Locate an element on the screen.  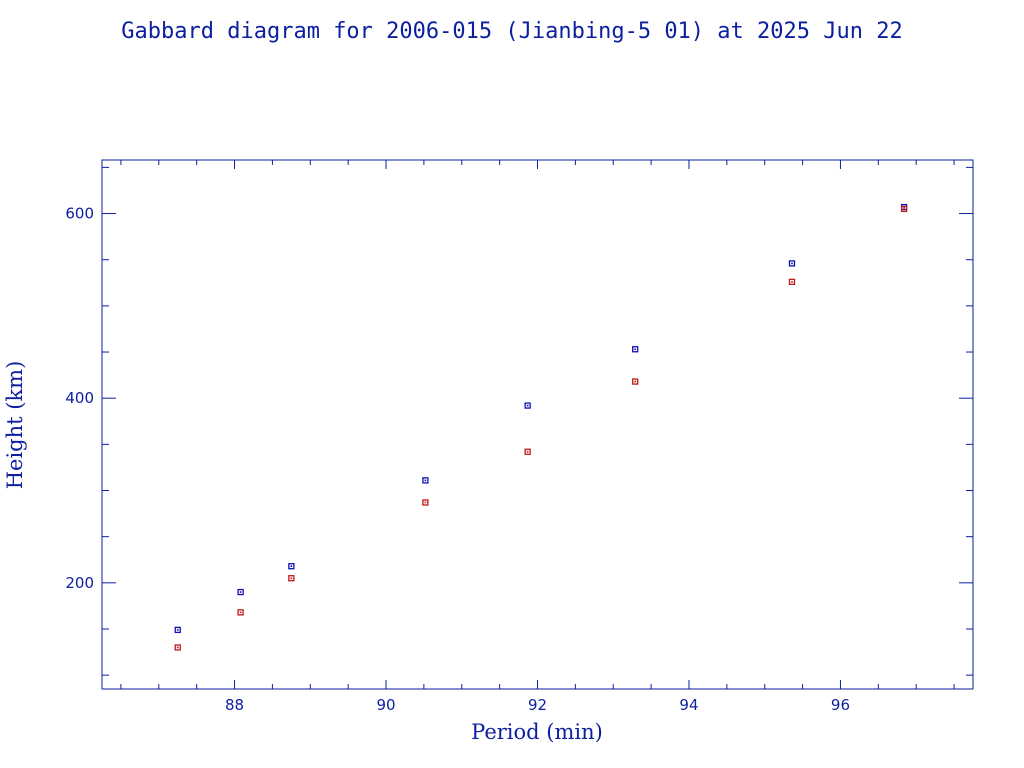
y-axis-label: Height (km) is located at coordinates (15, 425).